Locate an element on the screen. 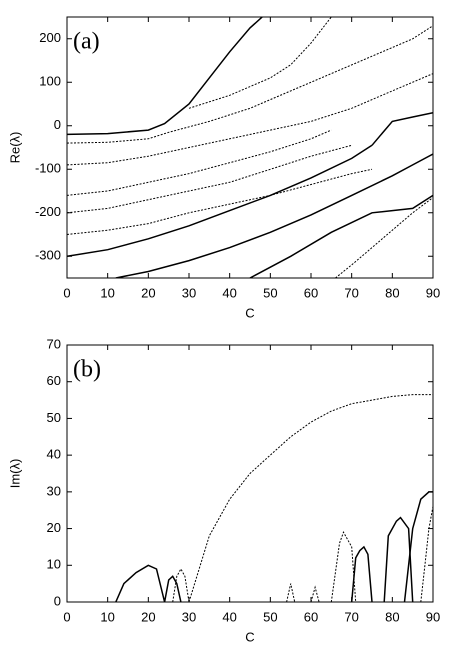  y-tick-label: 60 is located at coordinates (54, 380).